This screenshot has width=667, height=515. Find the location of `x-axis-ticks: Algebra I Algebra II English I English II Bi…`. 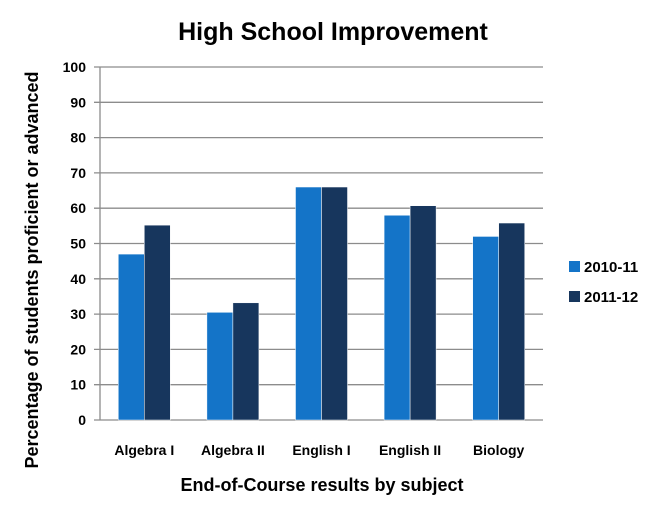

x-axis-ticks: Algebra I Algebra II English I English II Bi… is located at coordinates (319, 450).